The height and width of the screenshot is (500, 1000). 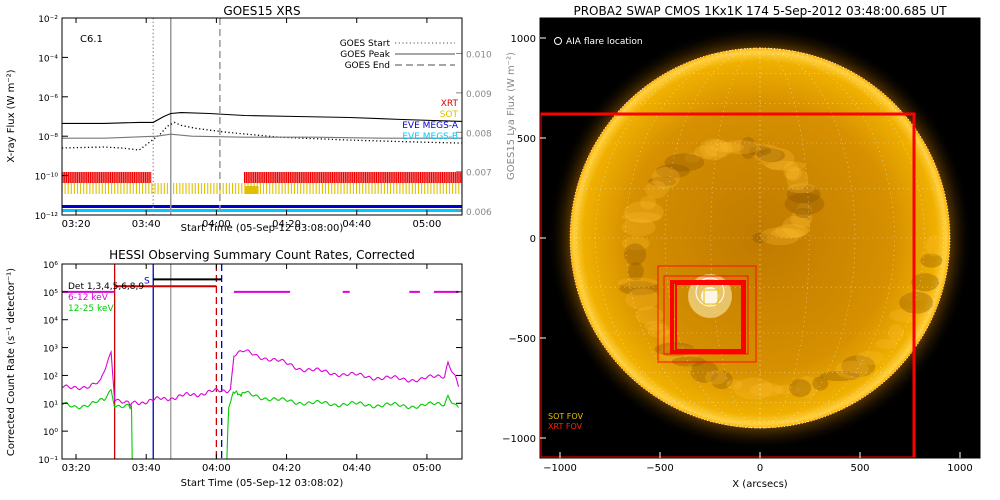 What do you see at coordinates (522, 339) in the screenshot?
I see `swap-ytick-label: −500` at bounding box center [522, 339].